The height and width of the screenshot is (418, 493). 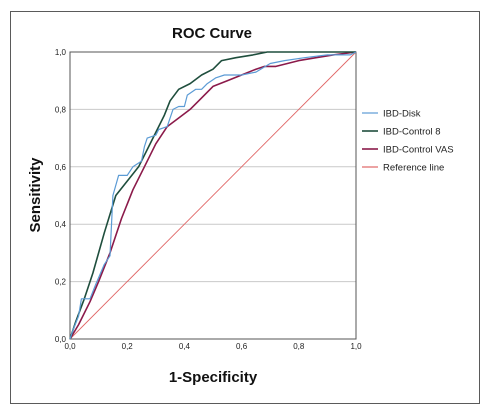 What do you see at coordinates (61, 52) in the screenshot?
I see `y-tick-label: 1,0` at bounding box center [61, 52].